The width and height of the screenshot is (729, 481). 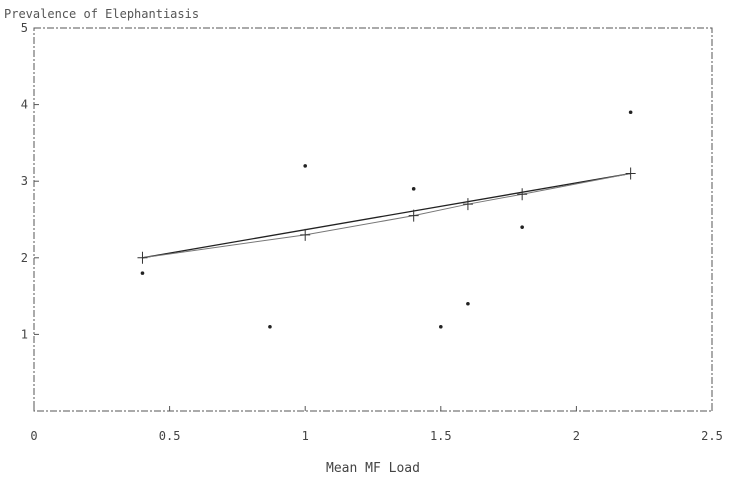 I want to click on y-tick-label: 2, so click(x=24, y=258).